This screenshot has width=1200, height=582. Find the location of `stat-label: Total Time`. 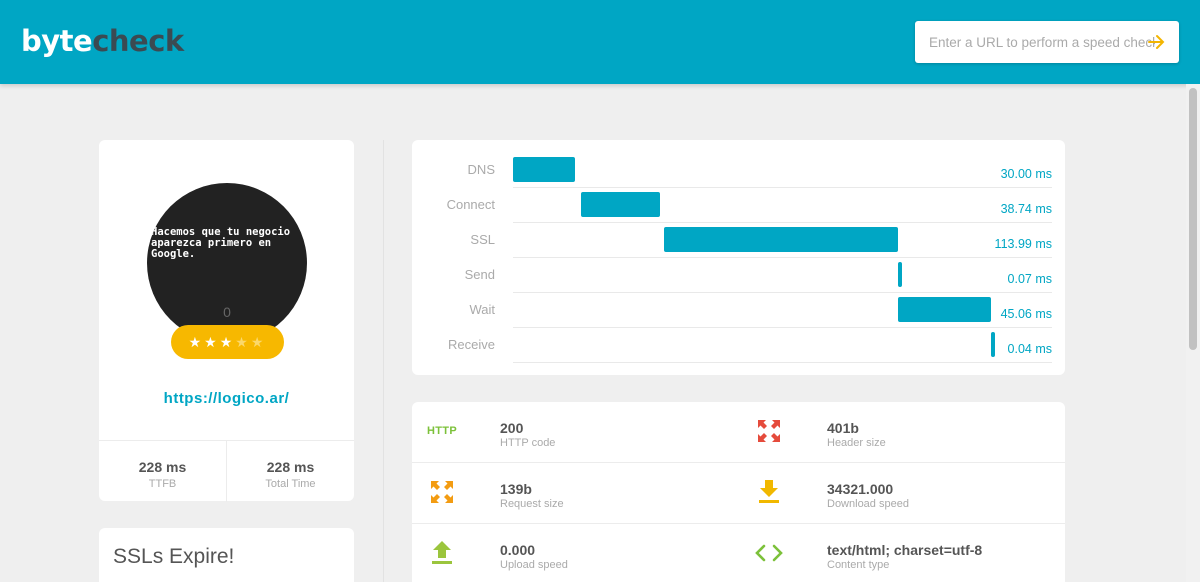

stat-label: Total Time is located at coordinates (290, 484).